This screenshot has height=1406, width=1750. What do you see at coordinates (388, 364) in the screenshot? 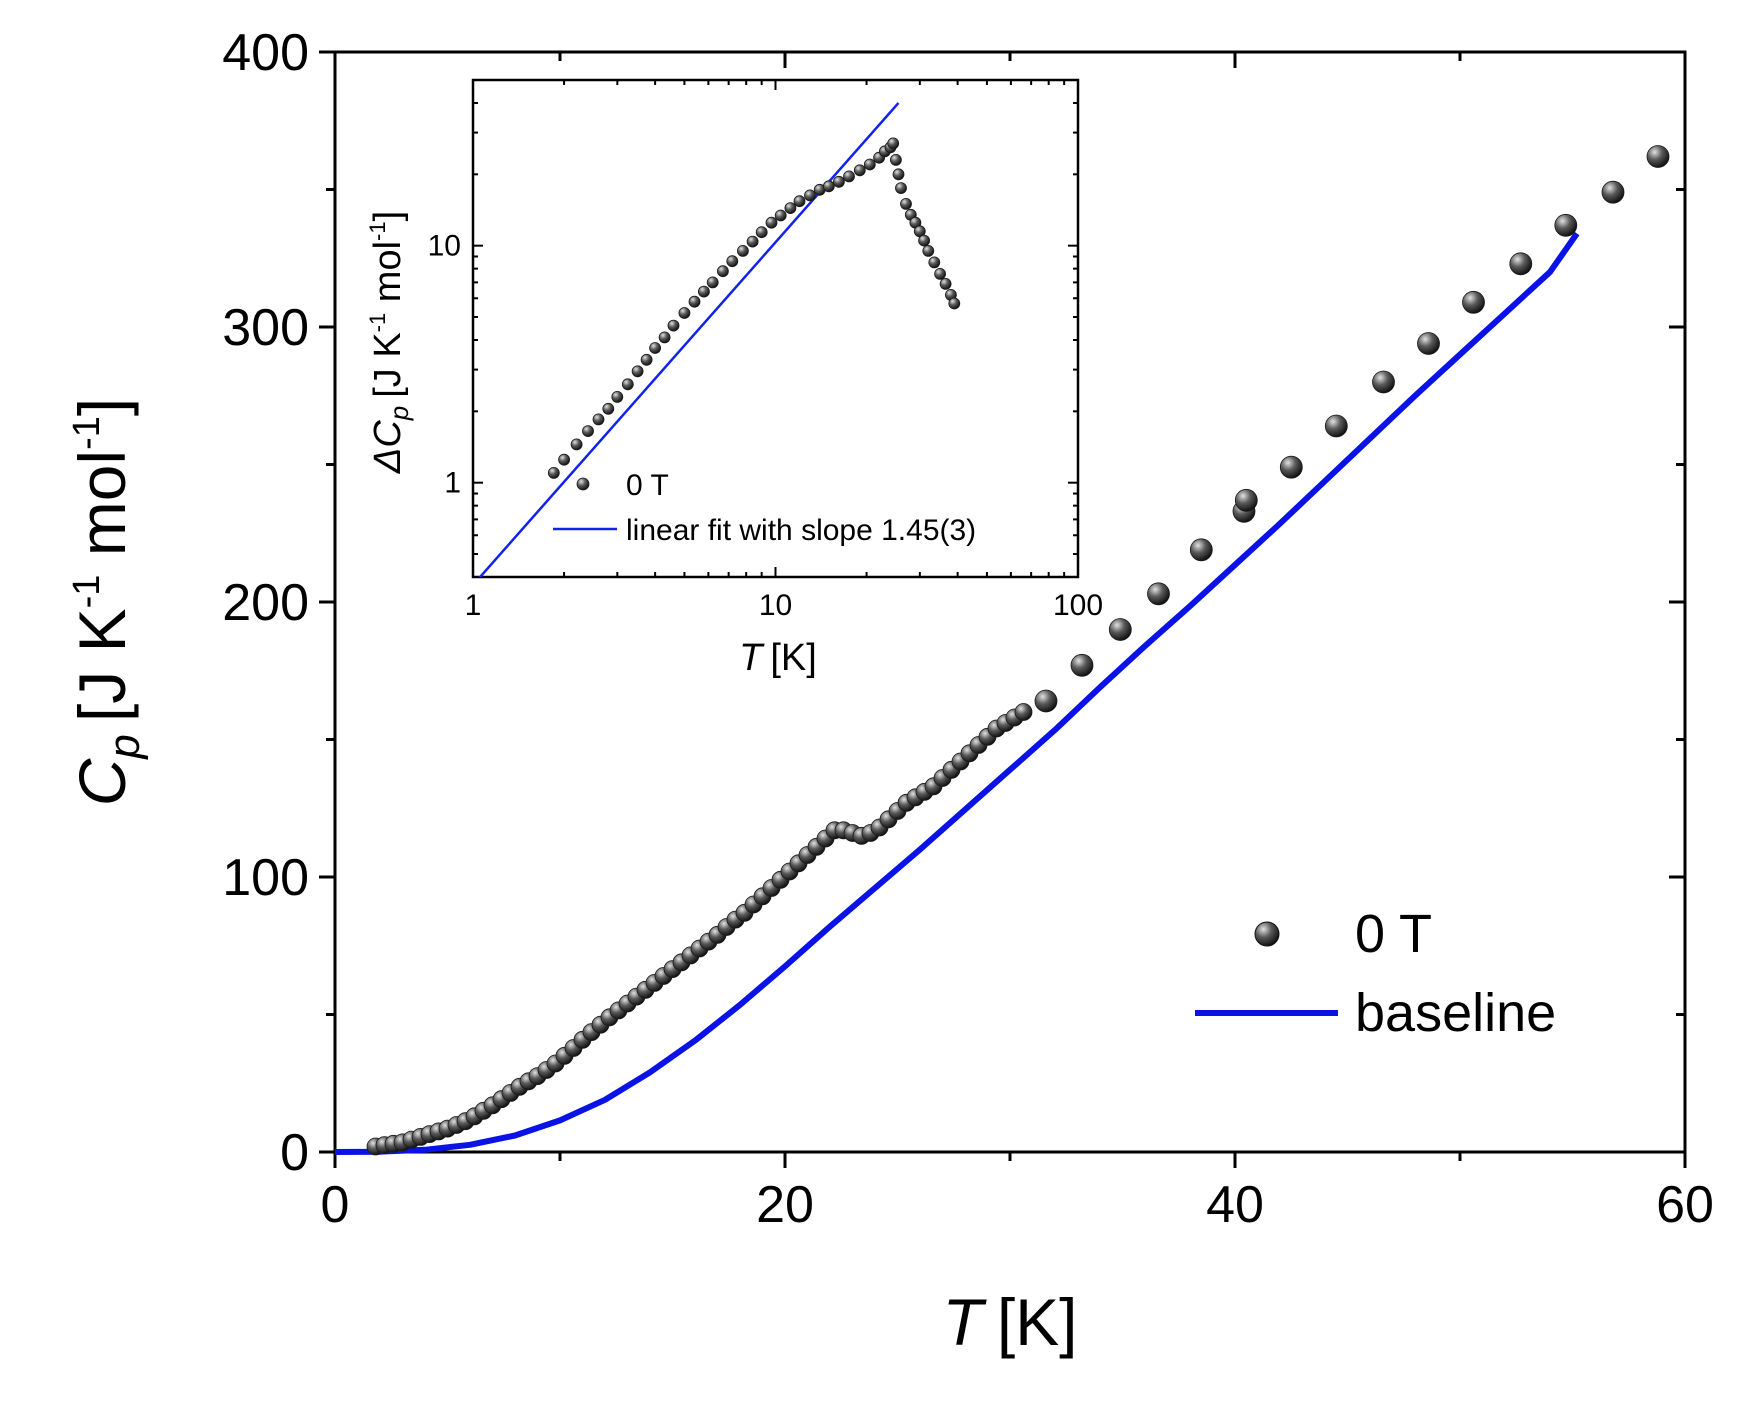
I see `inset-y-unit-prefix: [J K` at bounding box center [388, 364].